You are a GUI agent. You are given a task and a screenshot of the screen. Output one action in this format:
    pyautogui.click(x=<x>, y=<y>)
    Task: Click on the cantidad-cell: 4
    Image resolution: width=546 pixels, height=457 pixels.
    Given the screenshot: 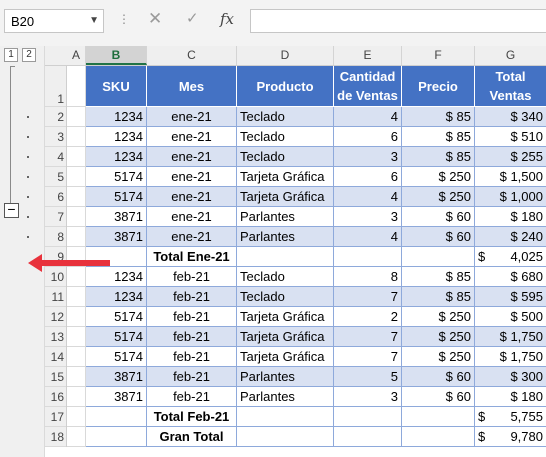 What is the action you would take?
    pyautogui.click(x=368, y=237)
    